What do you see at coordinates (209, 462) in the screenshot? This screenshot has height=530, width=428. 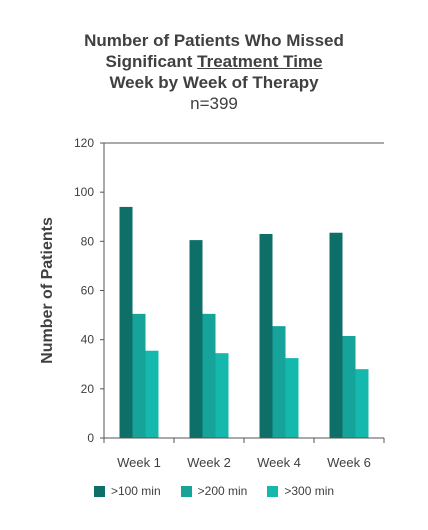 I see `x-tick-label-week-2: Week 2` at bounding box center [209, 462].